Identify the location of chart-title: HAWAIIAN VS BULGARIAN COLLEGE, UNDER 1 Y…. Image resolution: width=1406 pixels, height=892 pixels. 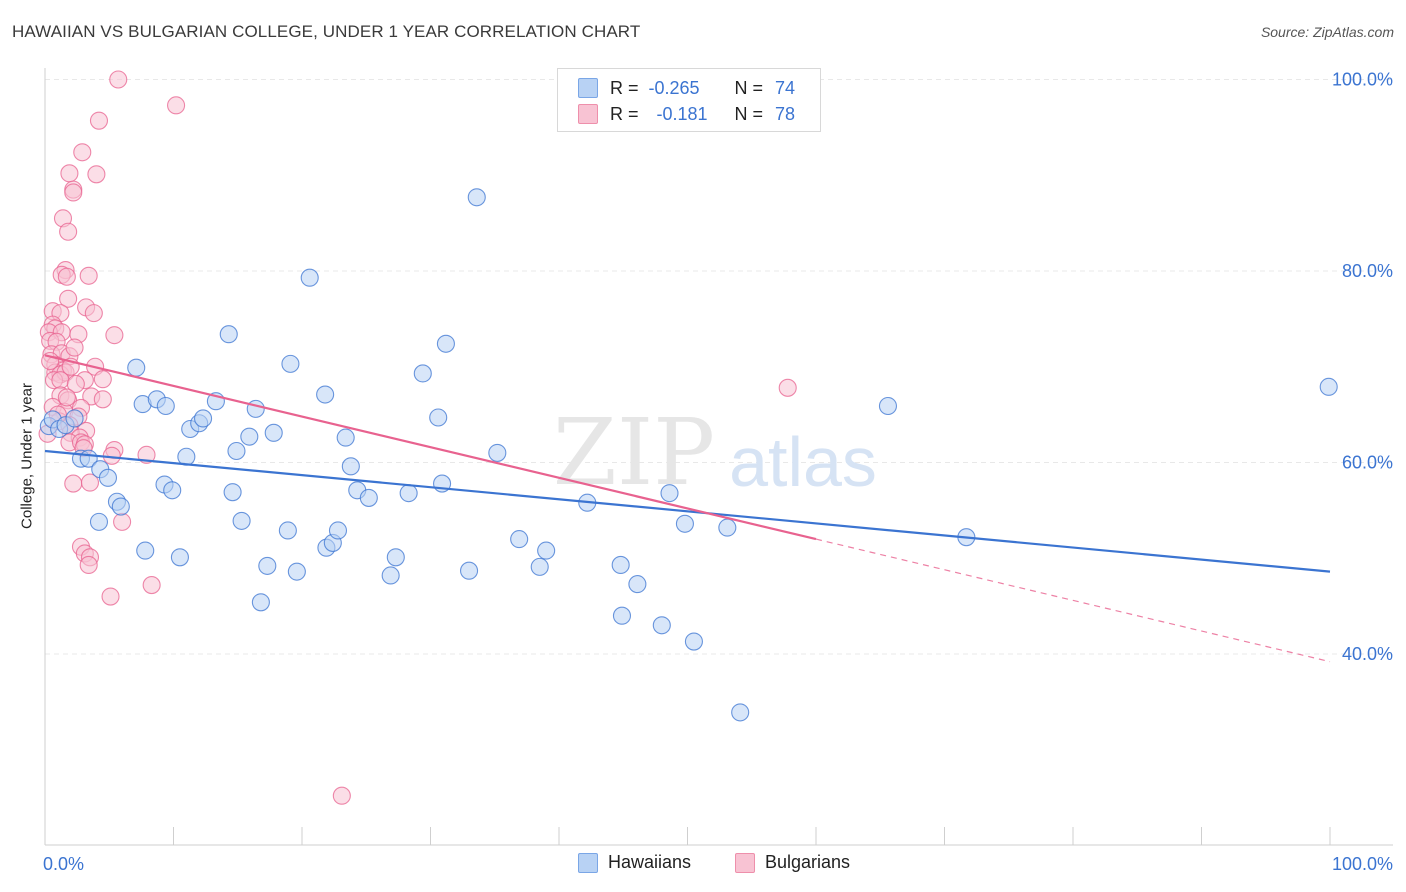
(326, 31).